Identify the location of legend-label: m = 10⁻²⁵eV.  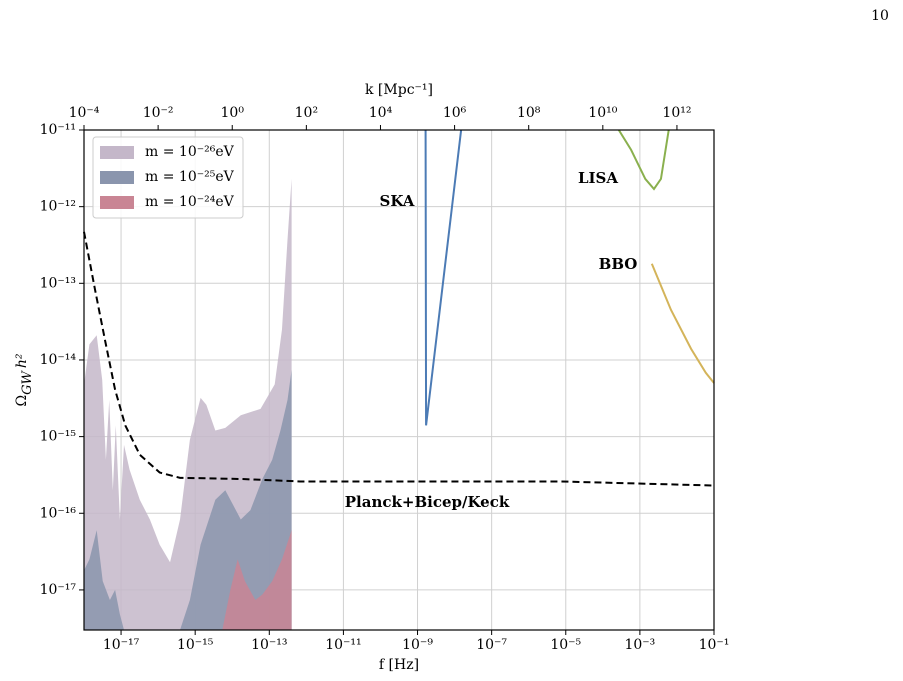
(190, 177).